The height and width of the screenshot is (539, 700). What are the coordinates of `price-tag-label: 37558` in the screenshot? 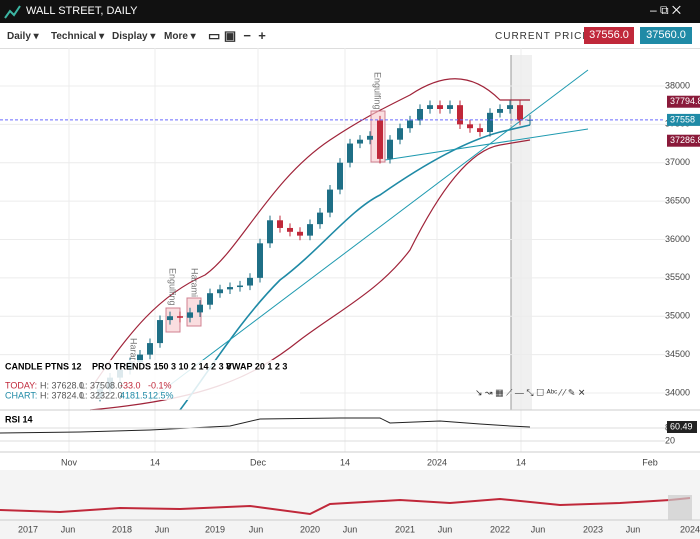 It's located at (682, 119).